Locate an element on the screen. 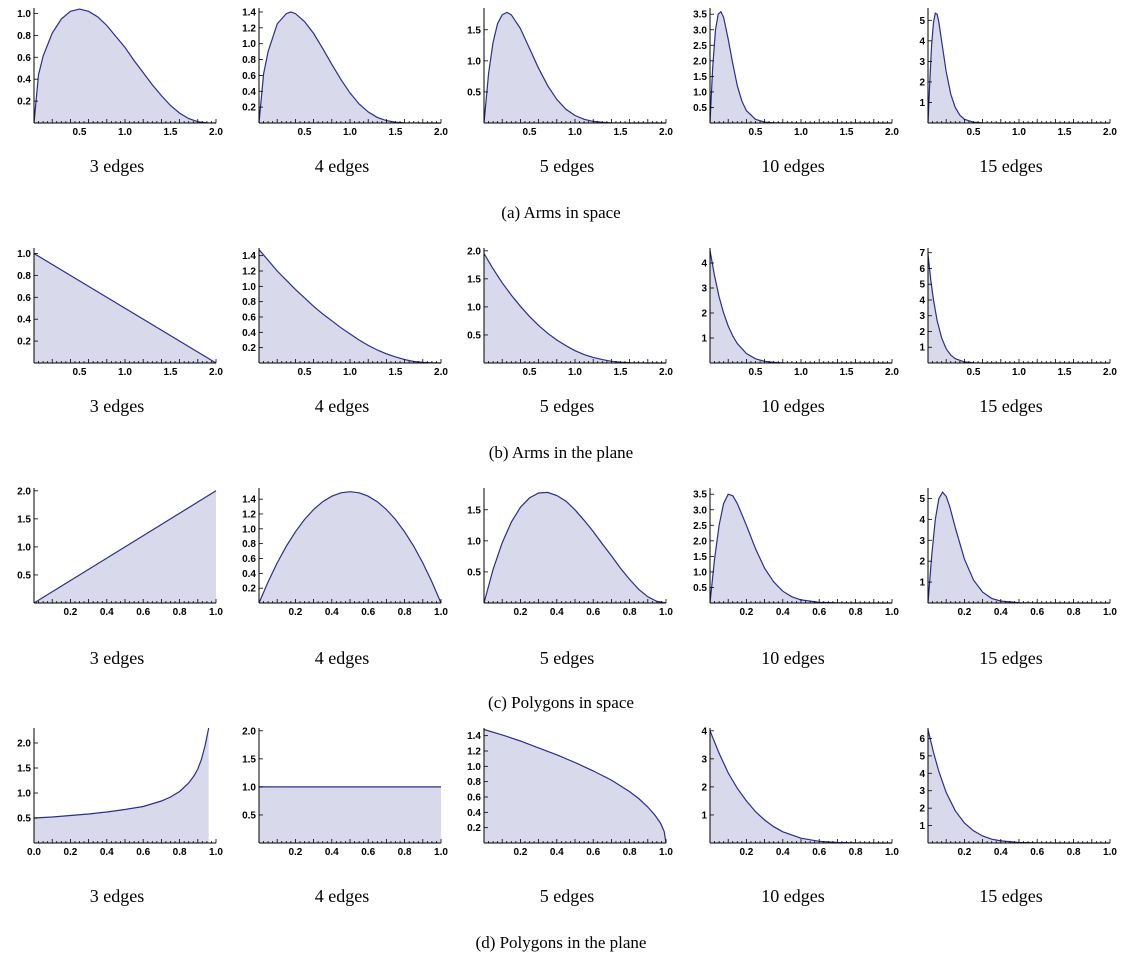 This screenshot has width=1123, height=958. y-tick-label: 1.2 is located at coordinates (249, 514).